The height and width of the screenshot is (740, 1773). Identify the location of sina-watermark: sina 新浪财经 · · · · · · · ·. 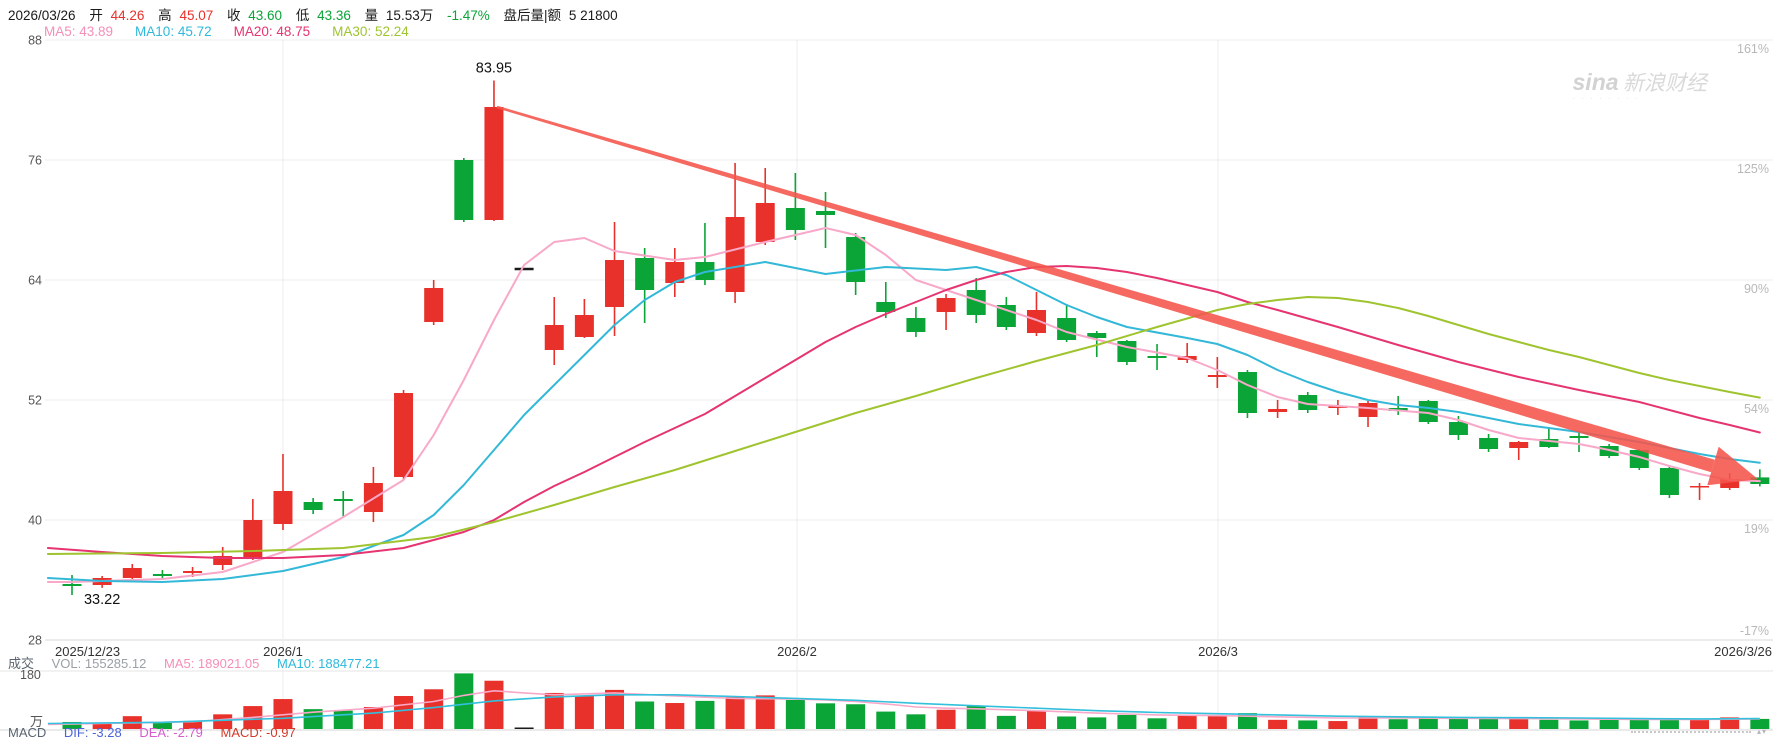
(1639, 86).